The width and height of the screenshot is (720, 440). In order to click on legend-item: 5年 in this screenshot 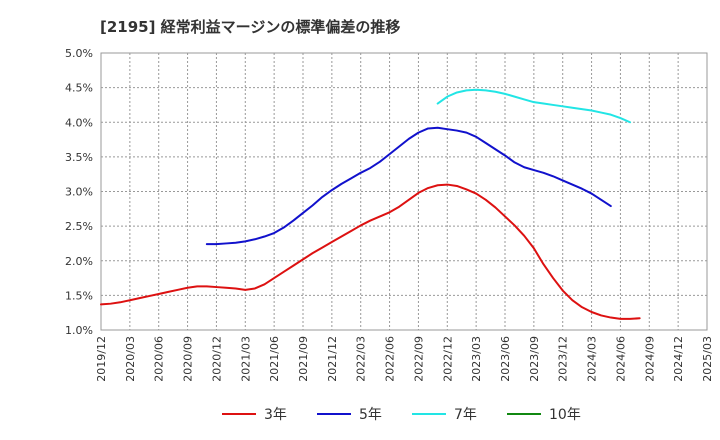, I will do `click(349, 415)`.